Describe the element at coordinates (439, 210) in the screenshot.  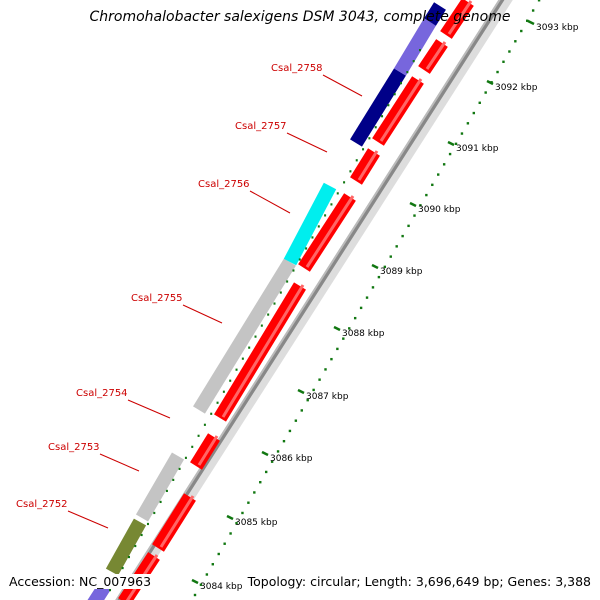
I see `tick-label: 3090 kbp` at that location.